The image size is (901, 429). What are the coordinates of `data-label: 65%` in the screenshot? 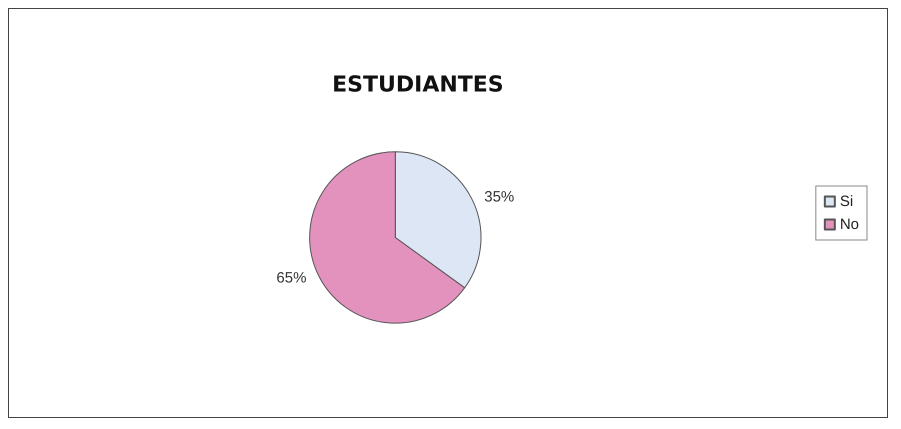 It's located at (291, 278).